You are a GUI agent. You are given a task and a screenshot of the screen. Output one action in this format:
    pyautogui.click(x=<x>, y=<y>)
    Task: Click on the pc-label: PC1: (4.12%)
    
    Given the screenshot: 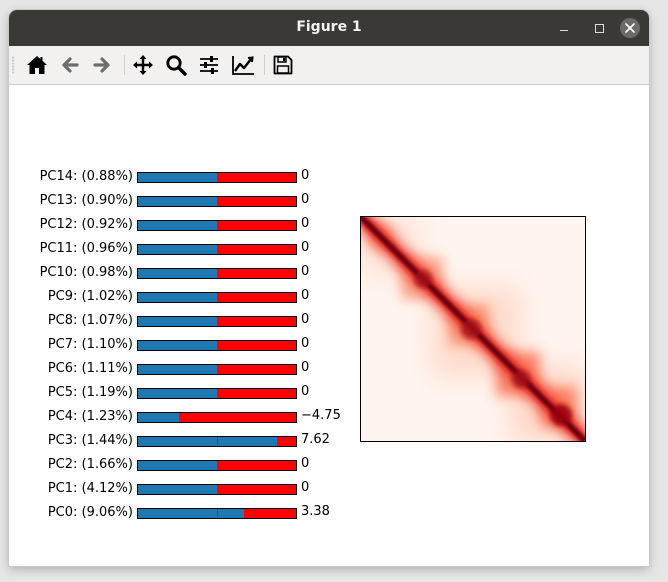 What is the action you would take?
    pyautogui.click(x=90, y=488)
    